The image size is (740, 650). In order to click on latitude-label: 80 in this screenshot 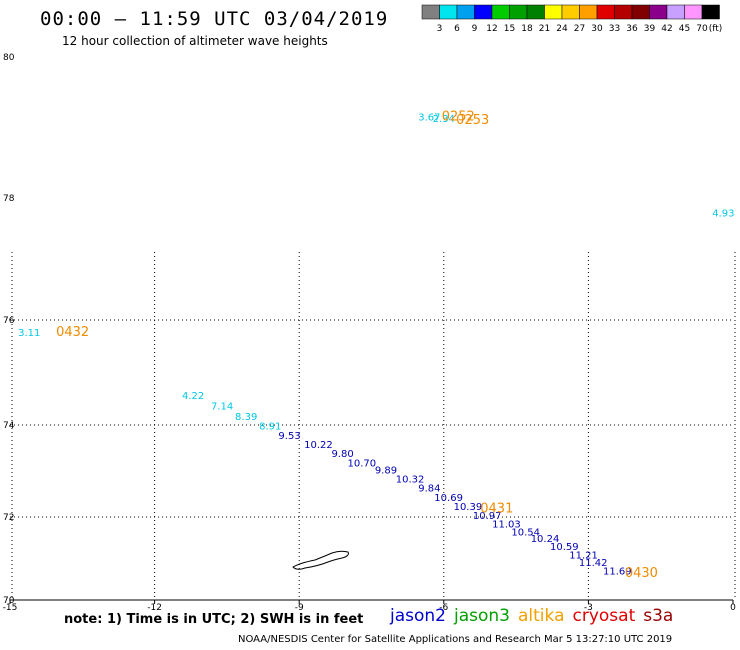, I will do `click(9, 58)`.